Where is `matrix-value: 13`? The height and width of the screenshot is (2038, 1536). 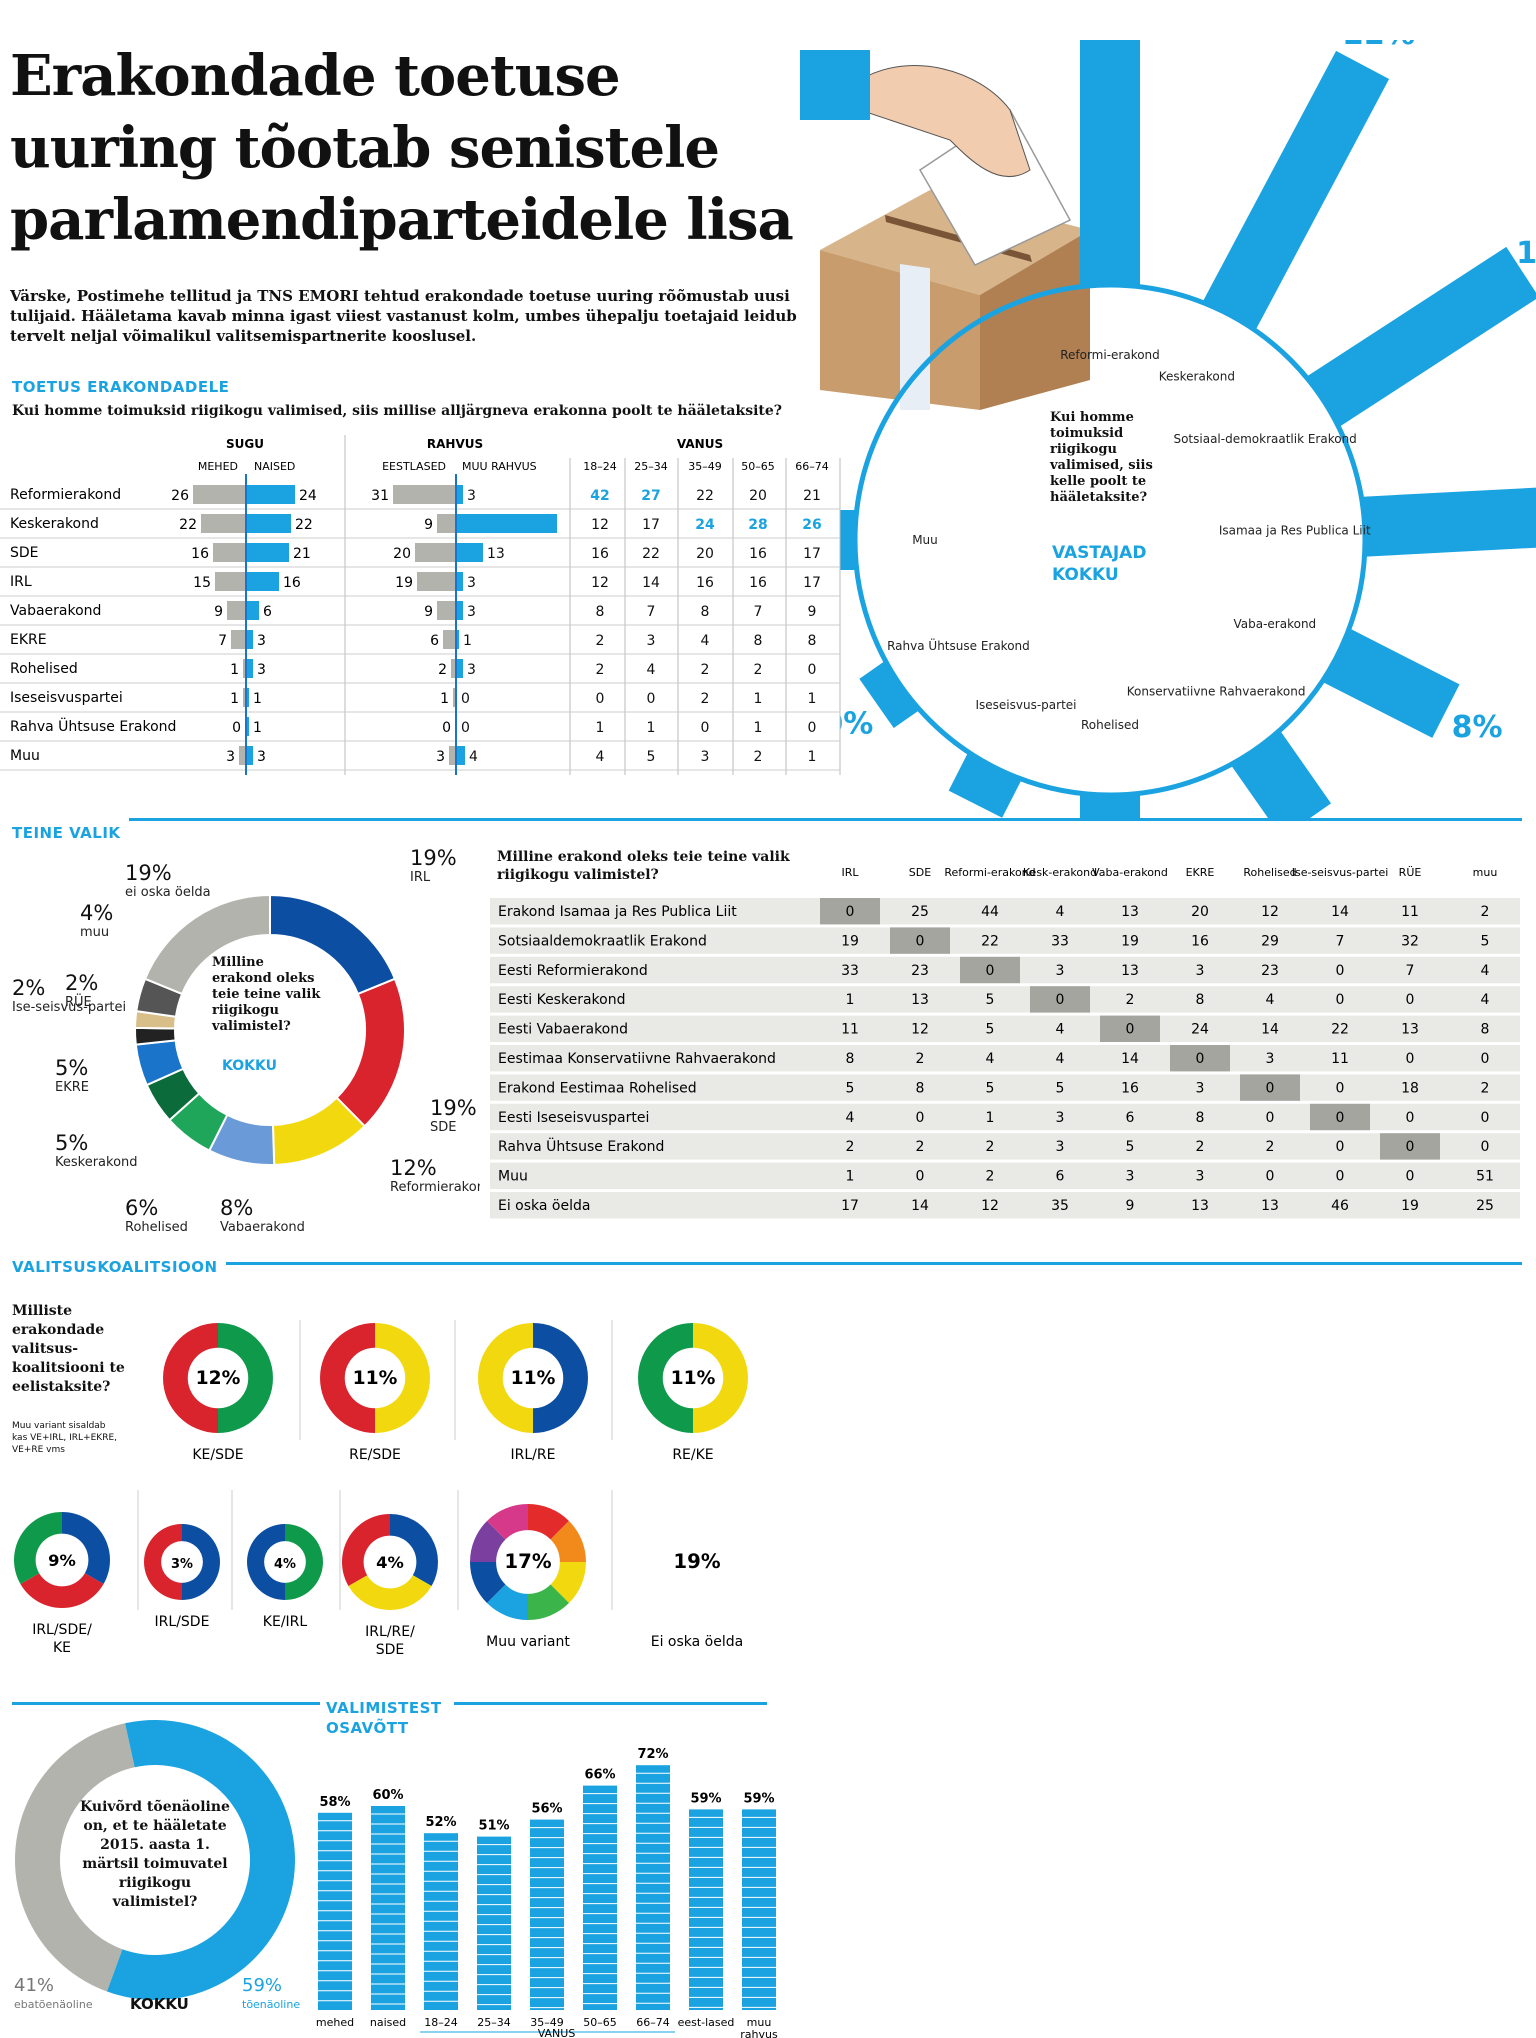
matrix-value: 13 is located at coordinates (1200, 1206).